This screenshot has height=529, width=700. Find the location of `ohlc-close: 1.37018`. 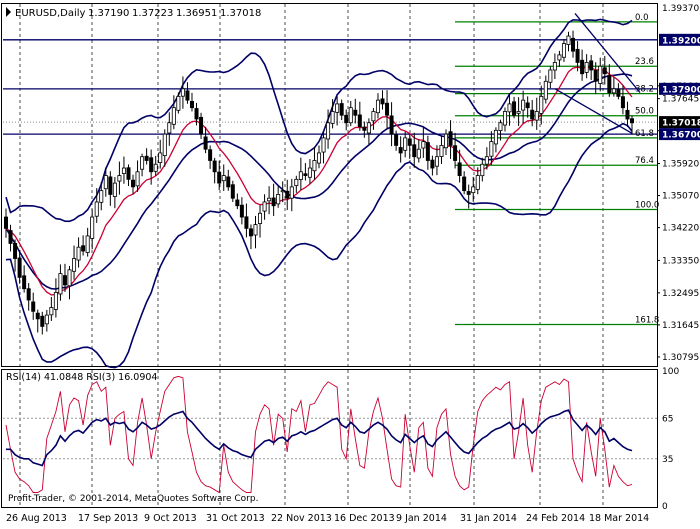

ohlc-close: 1.37018 is located at coordinates (240, 13).